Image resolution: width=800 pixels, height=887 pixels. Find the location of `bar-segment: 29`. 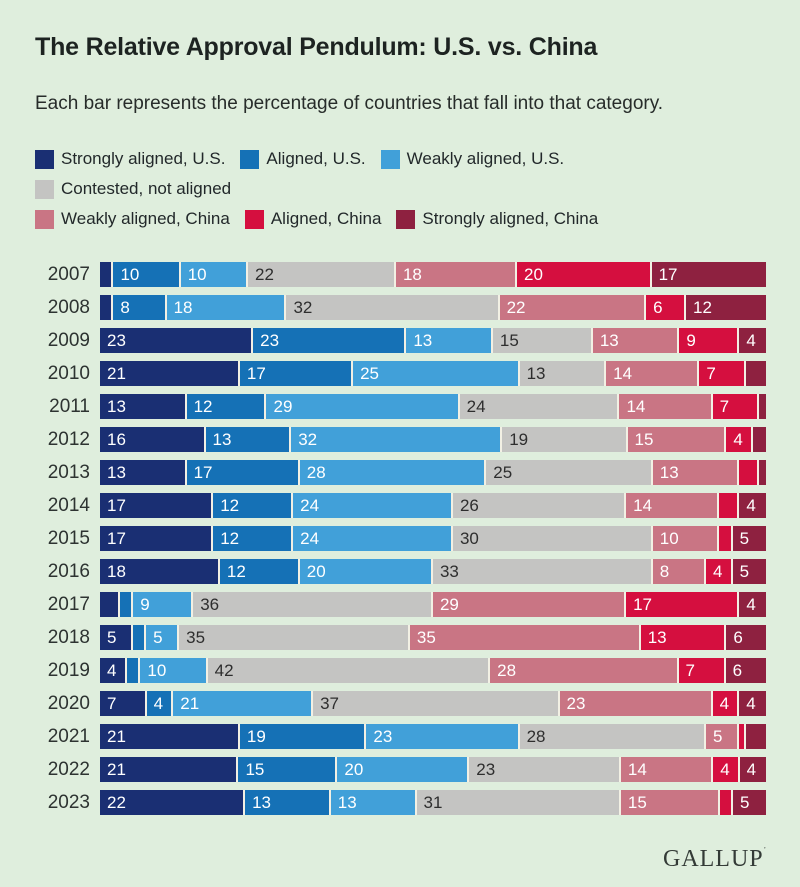

bar-segment: 29 is located at coordinates (529, 604).